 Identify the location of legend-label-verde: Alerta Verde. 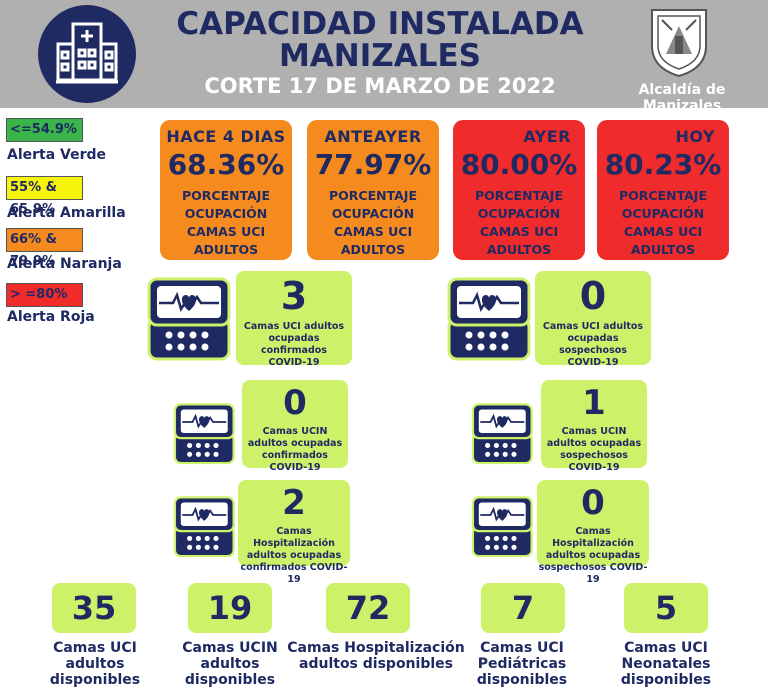
(57, 155).